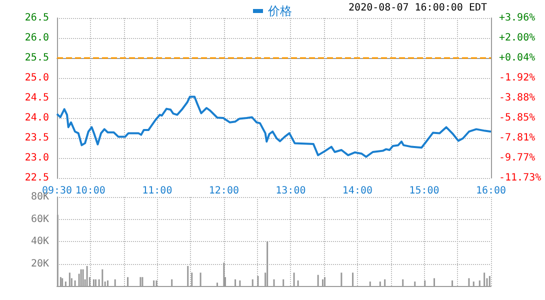  I want to click on legend-label: 价格, so click(279, 11).